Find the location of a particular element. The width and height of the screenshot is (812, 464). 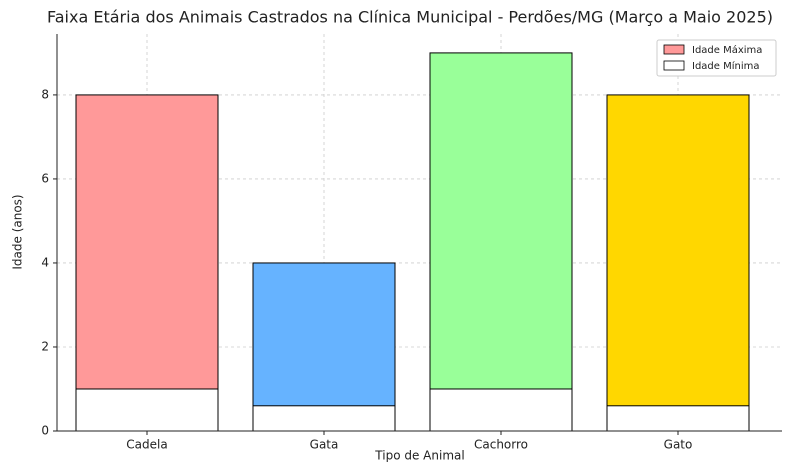

y-axis-label: Idade (anos) is located at coordinates (18, 231).